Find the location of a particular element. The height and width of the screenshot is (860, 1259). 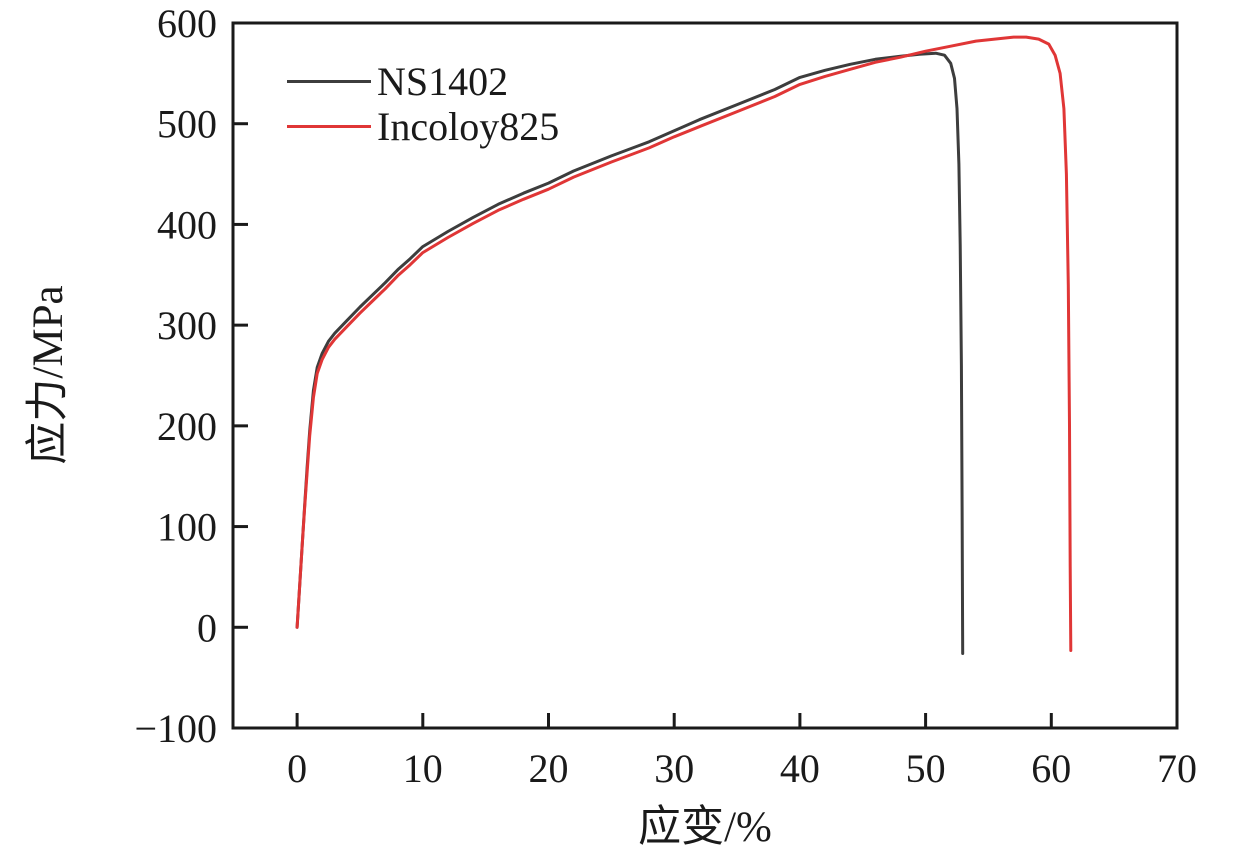

y-tick-label: −100 is located at coordinates (175, 728).